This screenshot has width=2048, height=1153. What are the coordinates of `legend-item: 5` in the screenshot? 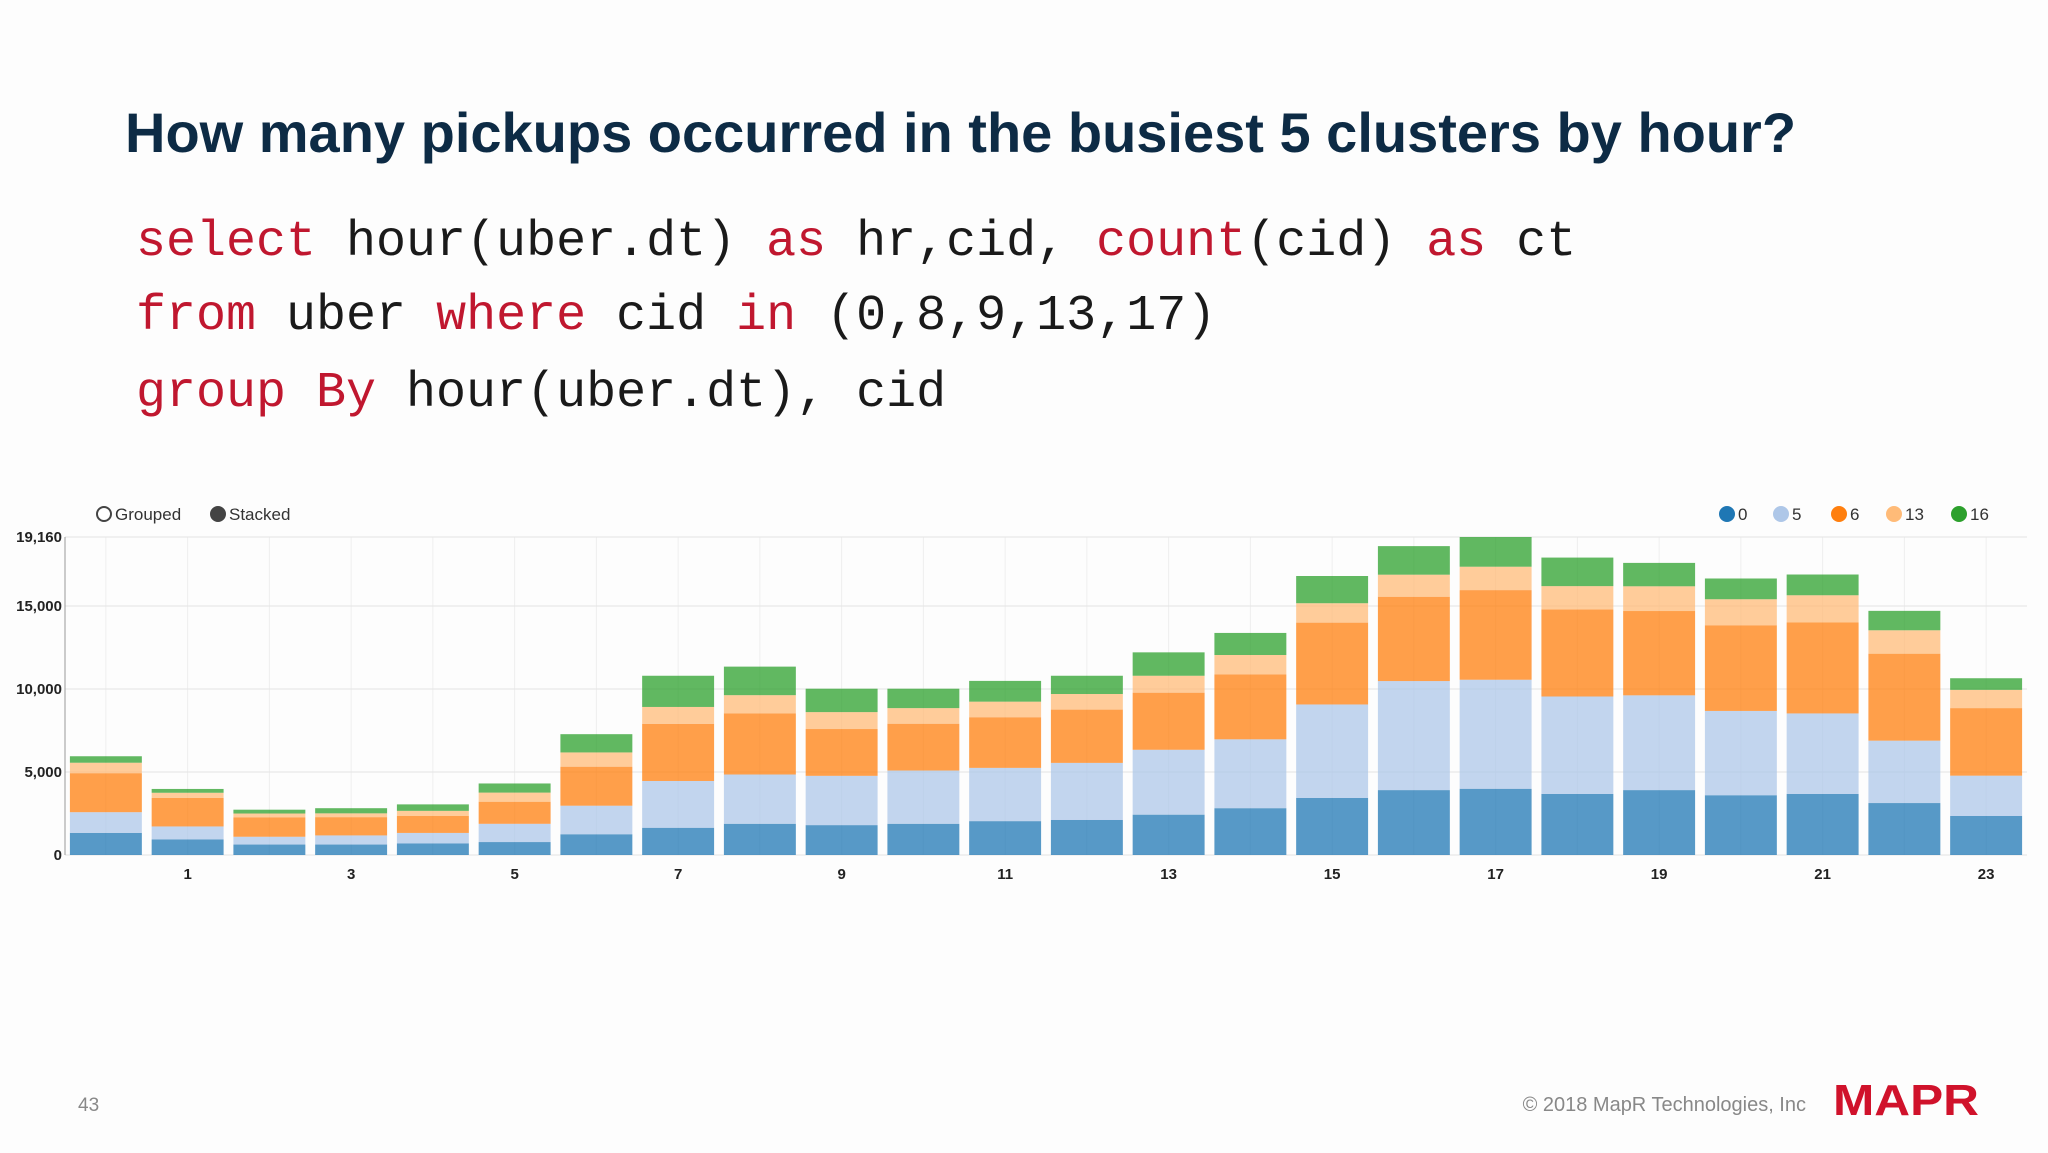 It's located at (1787, 514).